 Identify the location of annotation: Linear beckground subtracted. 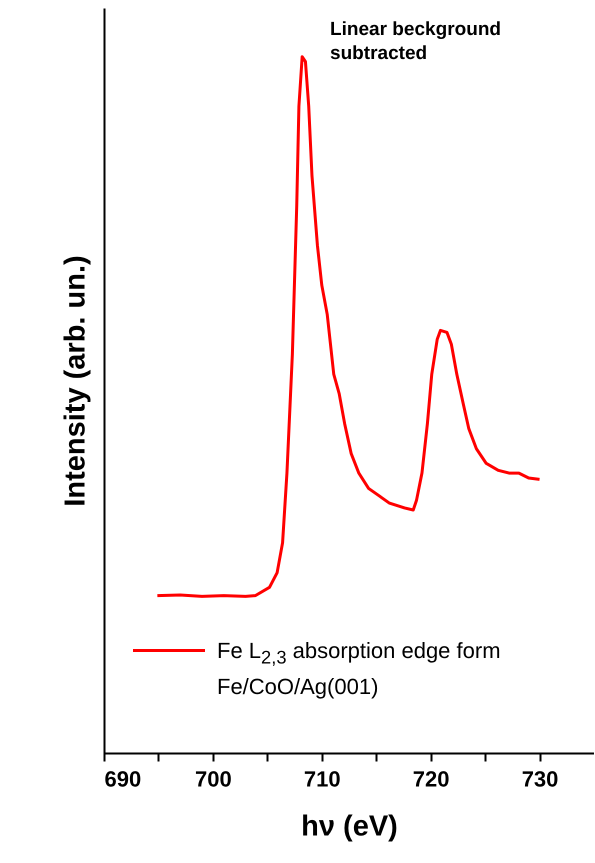
(416, 42).